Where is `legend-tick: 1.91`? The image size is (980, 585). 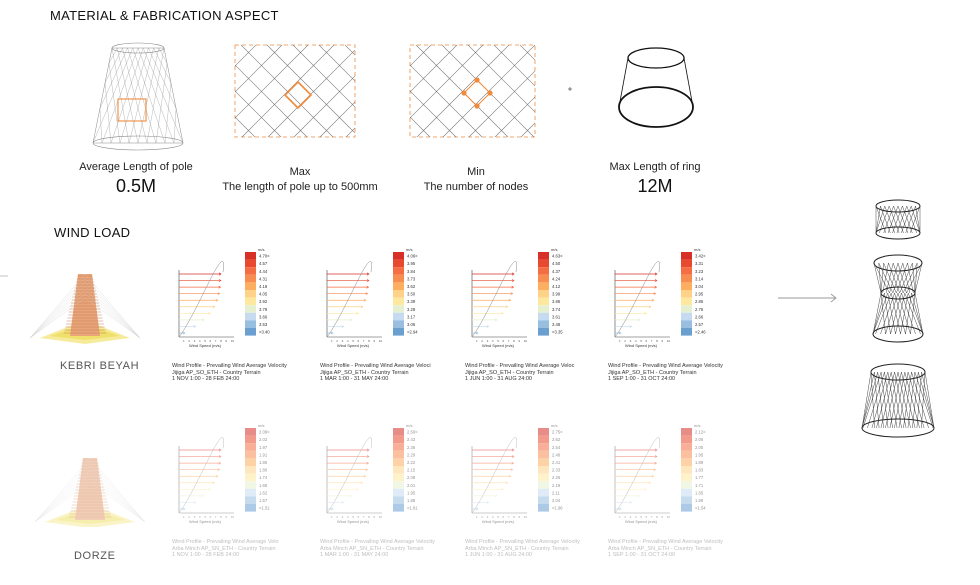
legend-tick: 1.91 is located at coordinates (263, 454).